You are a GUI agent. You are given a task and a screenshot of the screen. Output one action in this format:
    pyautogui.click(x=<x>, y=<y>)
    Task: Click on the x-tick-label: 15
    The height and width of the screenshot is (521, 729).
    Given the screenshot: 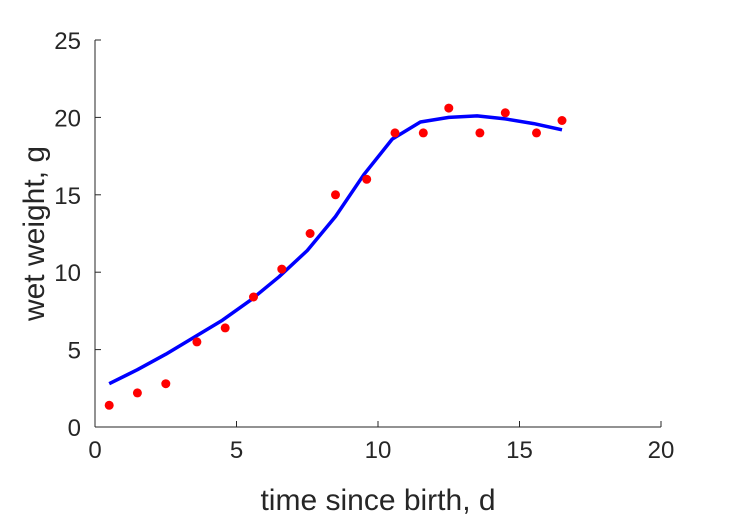 What is the action you would take?
    pyautogui.click(x=519, y=450)
    